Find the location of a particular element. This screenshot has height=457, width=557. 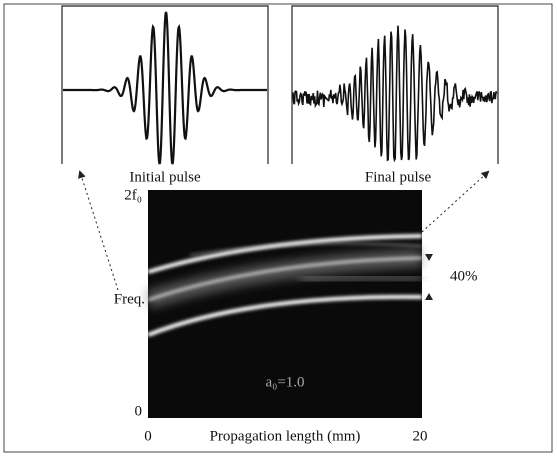

final-panel-frame is located at coordinates (395, 84).